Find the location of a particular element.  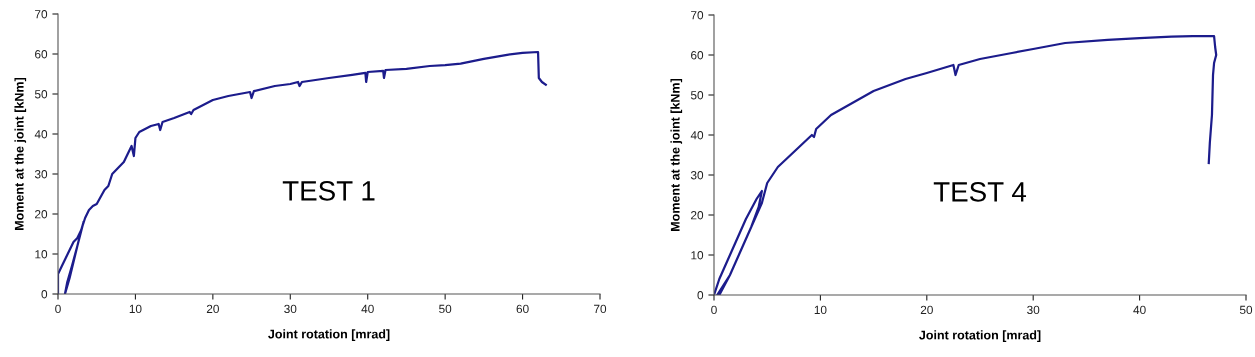

x-tick-label: 70 is located at coordinates (600, 309).